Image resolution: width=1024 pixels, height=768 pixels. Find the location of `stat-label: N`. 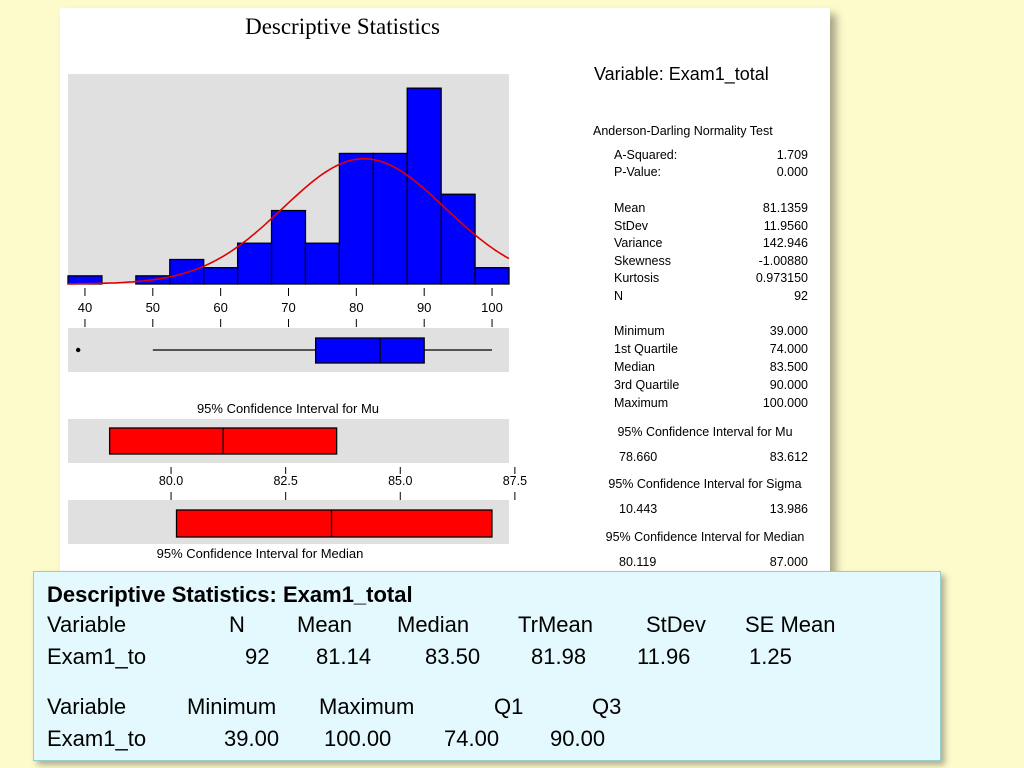

stat-label: N is located at coordinates (619, 296).